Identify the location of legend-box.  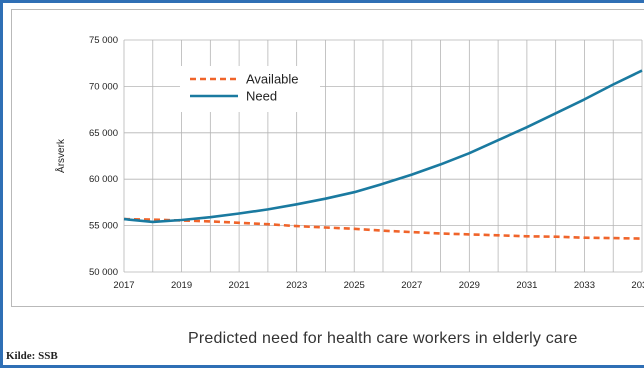
(250, 89).